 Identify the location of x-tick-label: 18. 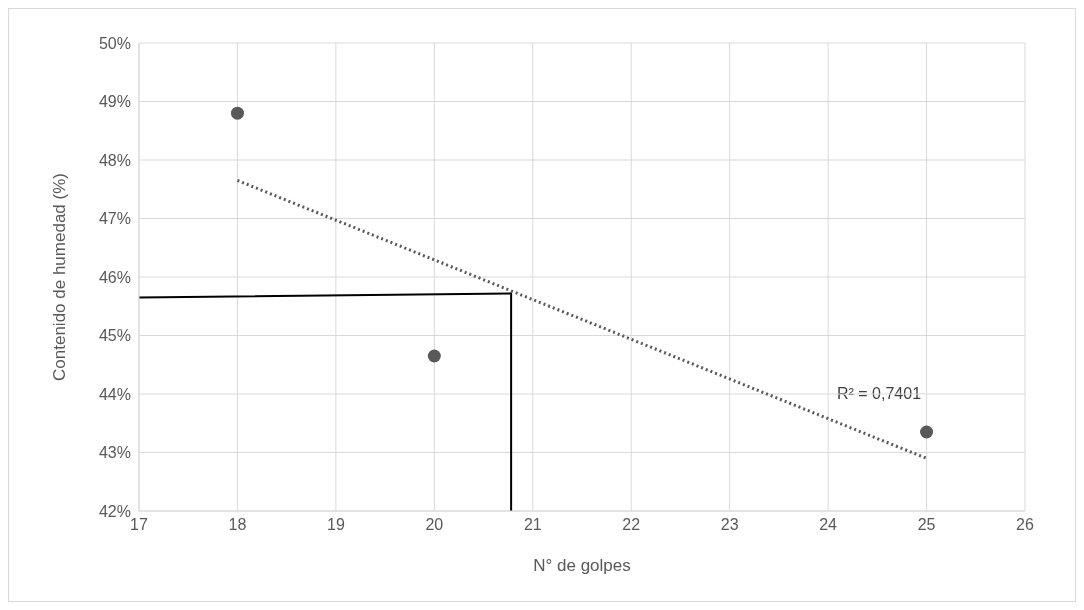
(237, 525).